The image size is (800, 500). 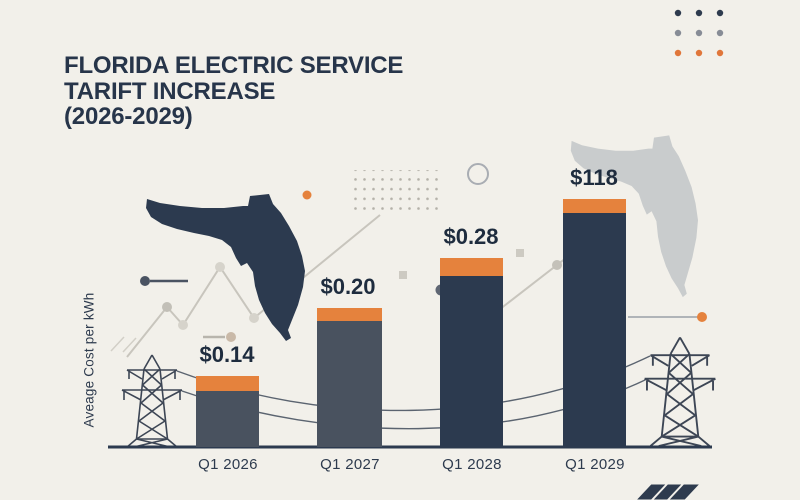 I want to click on tick-label-q1-2028: Q1 2028, so click(x=472, y=464).